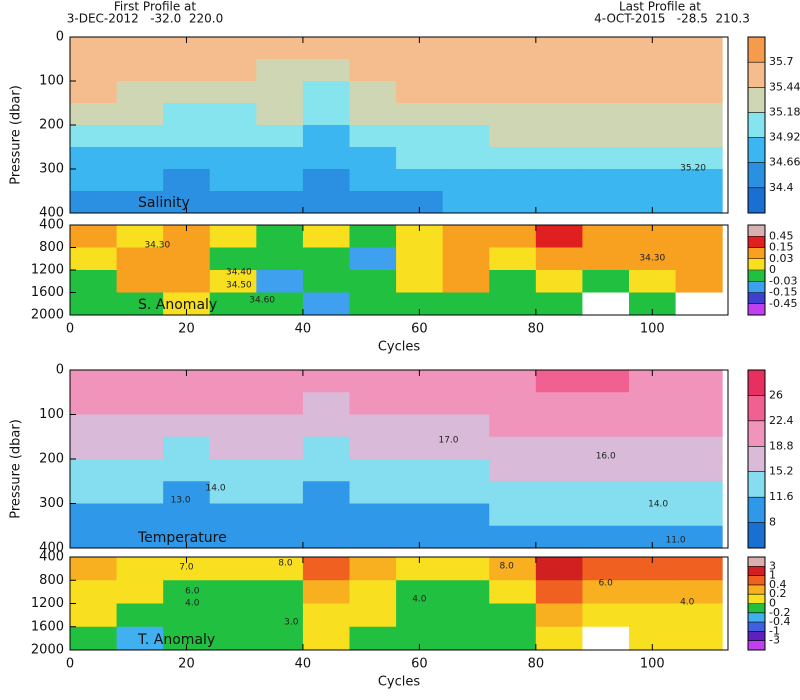 This screenshot has height=700, width=800. I want to click on y-tick-label: 800, so click(51, 580).